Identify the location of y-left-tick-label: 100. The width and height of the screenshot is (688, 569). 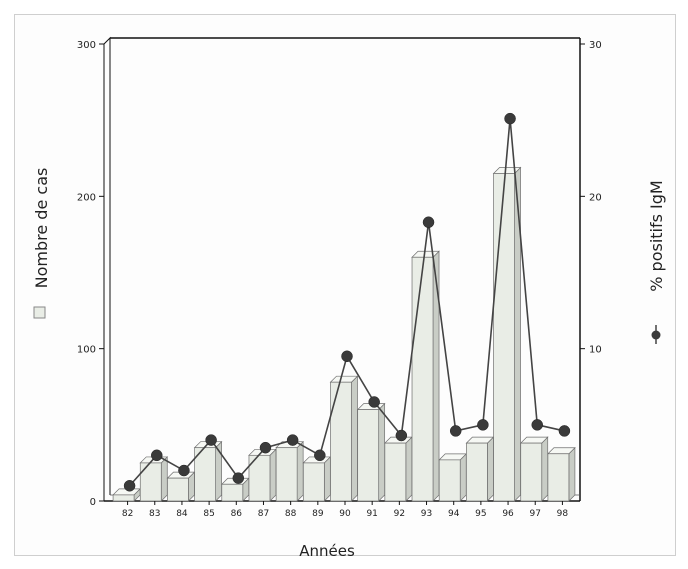
(86, 350).